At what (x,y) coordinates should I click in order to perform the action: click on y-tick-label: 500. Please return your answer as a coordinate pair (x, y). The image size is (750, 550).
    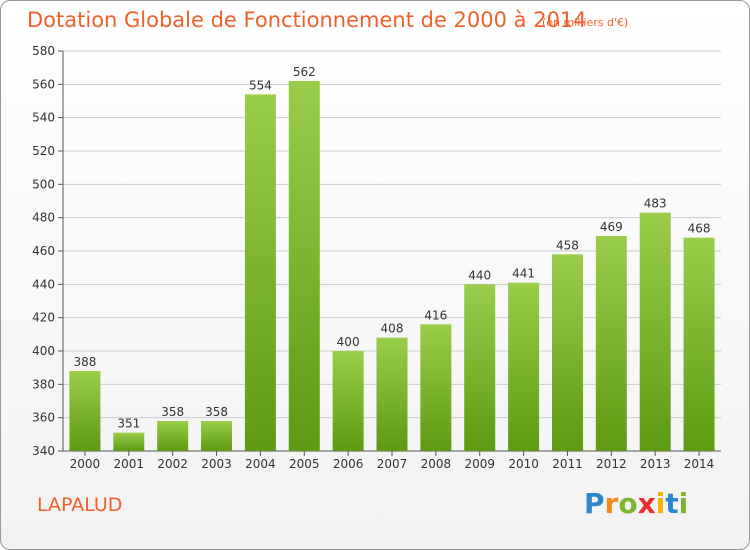
    Looking at the image, I should click on (43, 184).